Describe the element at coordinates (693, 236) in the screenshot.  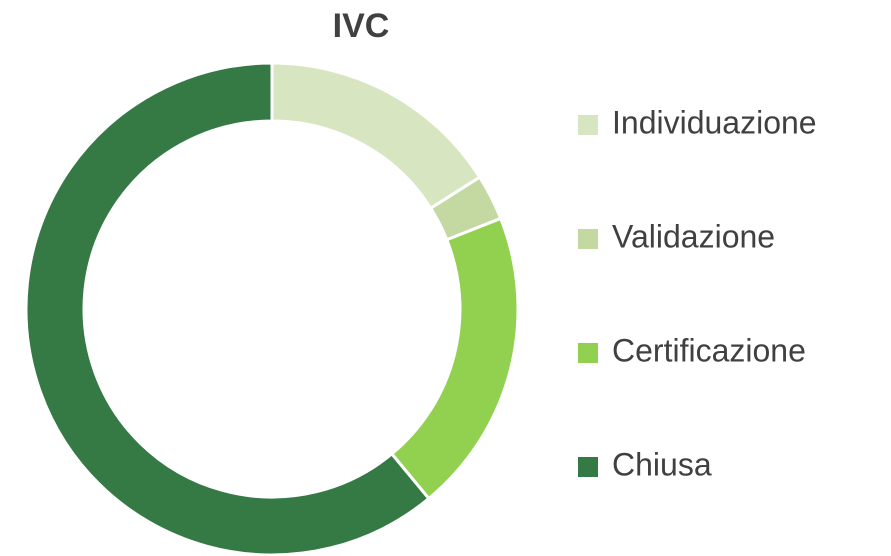
I see `legend-label: Validazione` at that location.